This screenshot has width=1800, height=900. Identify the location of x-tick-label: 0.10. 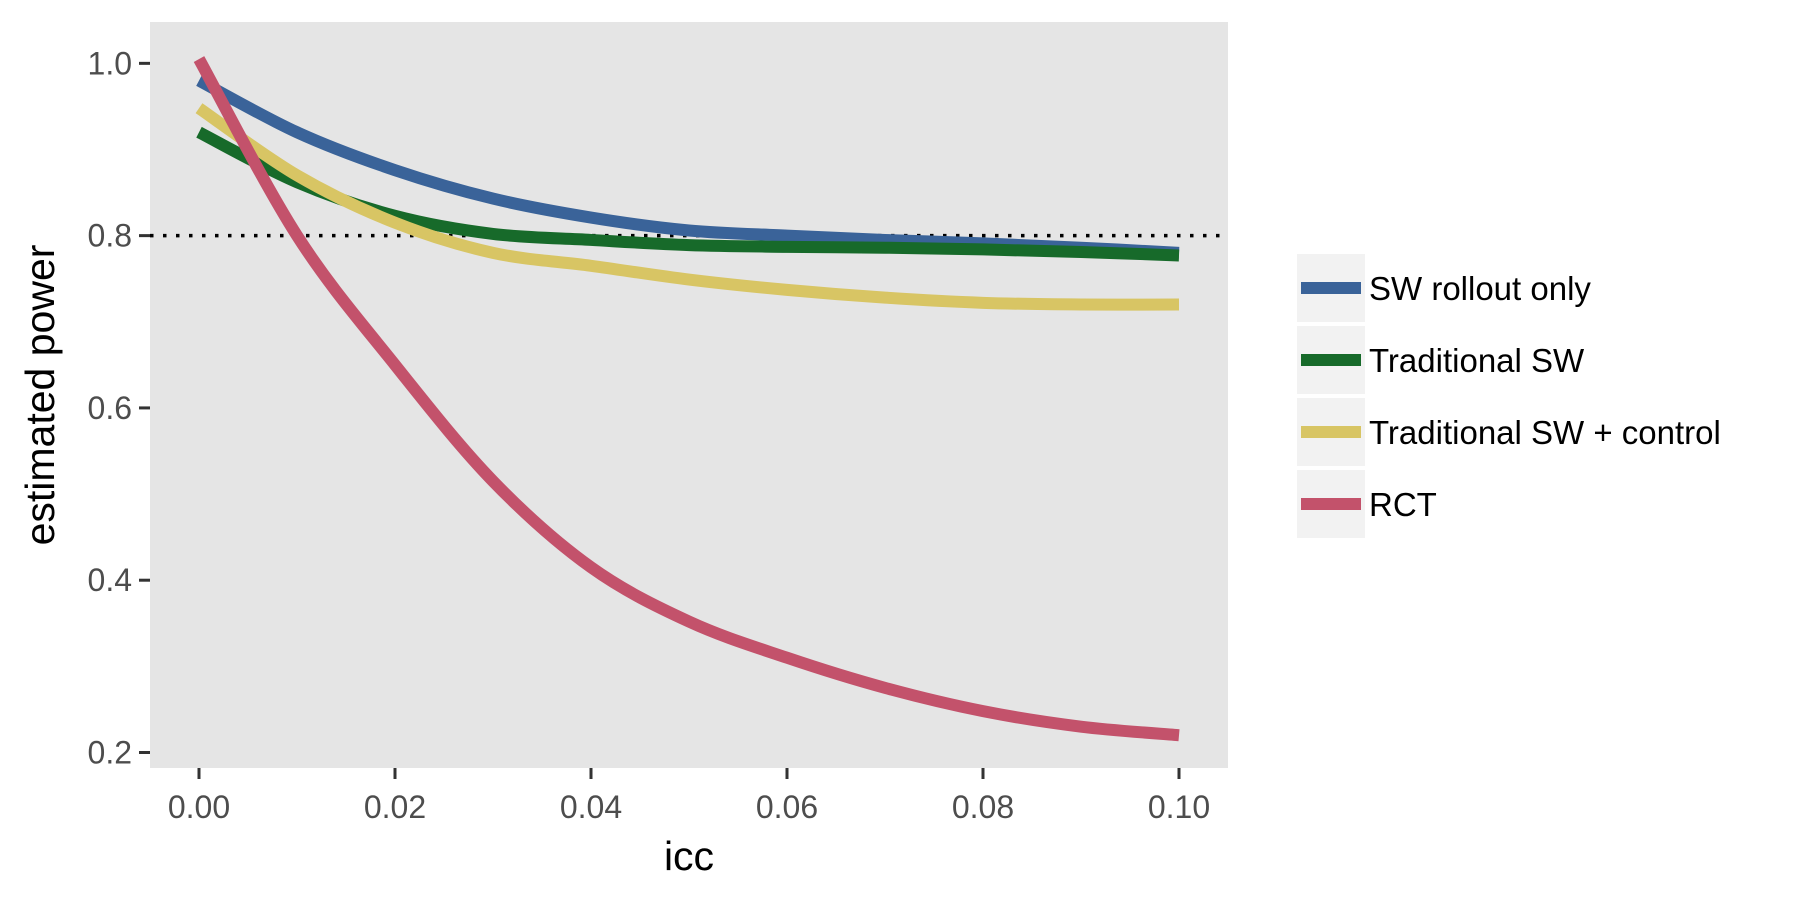
(1179, 807).